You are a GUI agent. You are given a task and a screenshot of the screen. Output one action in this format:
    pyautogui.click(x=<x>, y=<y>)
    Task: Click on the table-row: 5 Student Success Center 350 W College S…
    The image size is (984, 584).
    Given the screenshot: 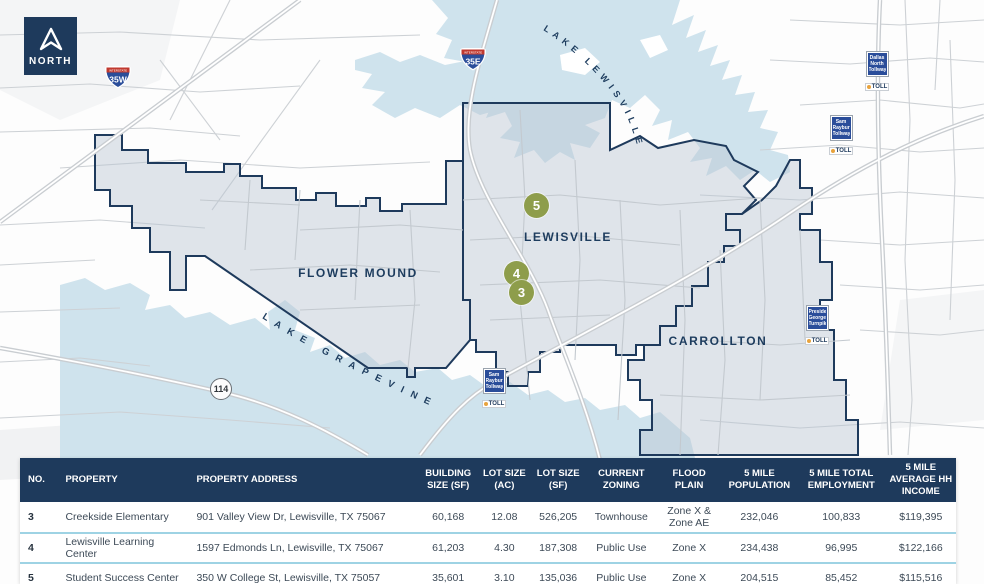 What is the action you would take?
    pyautogui.click(x=488, y=572)
    